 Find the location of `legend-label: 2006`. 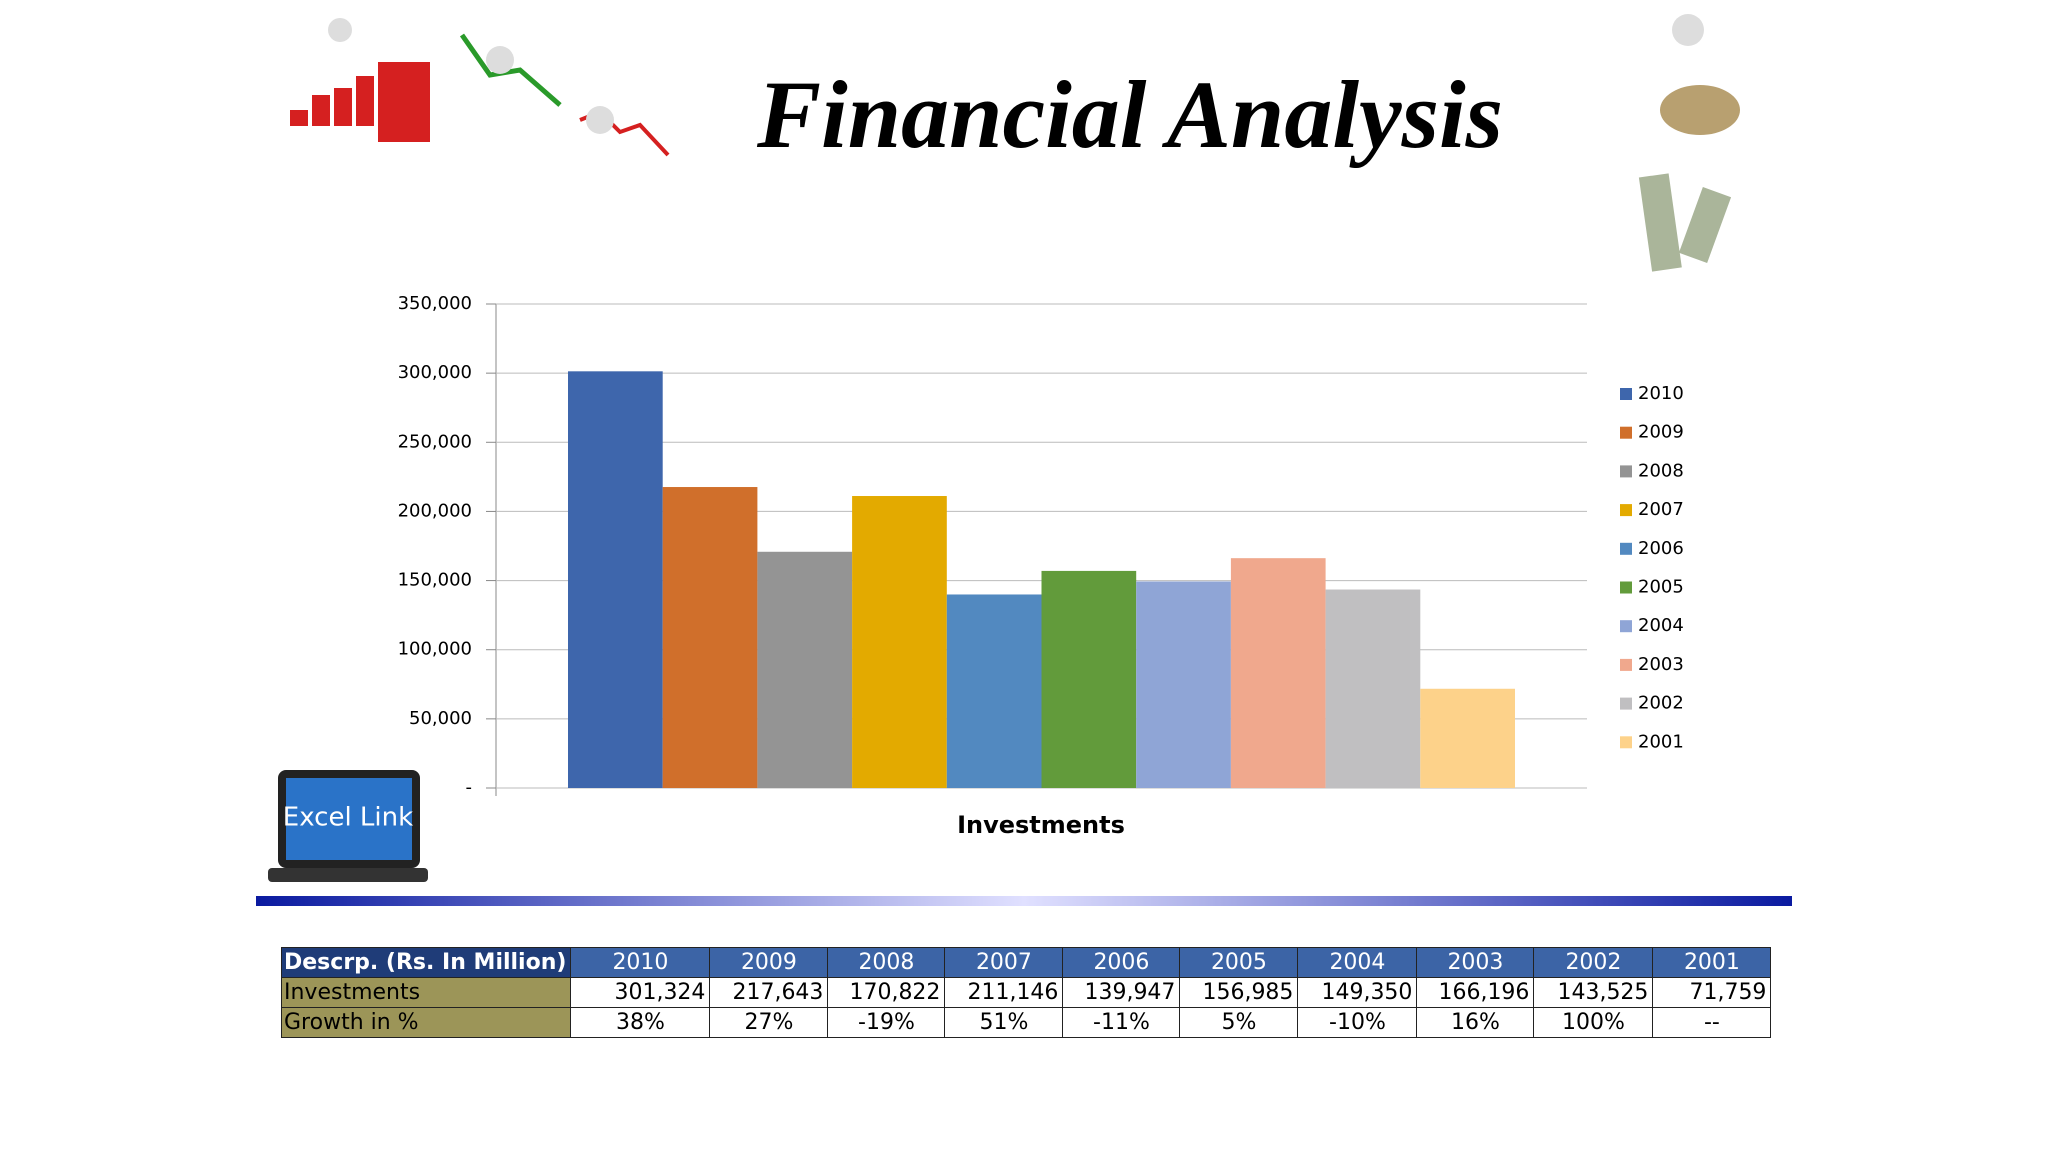

legend-label: 2006 is located at coordinates (1661, 548).